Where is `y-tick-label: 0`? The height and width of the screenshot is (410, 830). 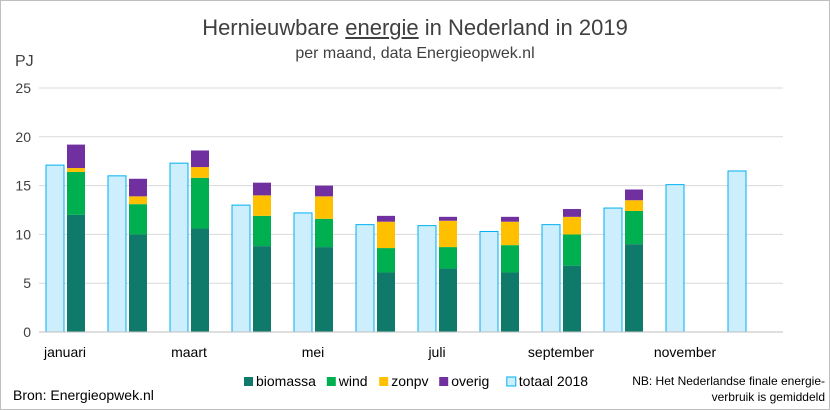
y-tick-label: 0 is located at coordinates (27, 332).